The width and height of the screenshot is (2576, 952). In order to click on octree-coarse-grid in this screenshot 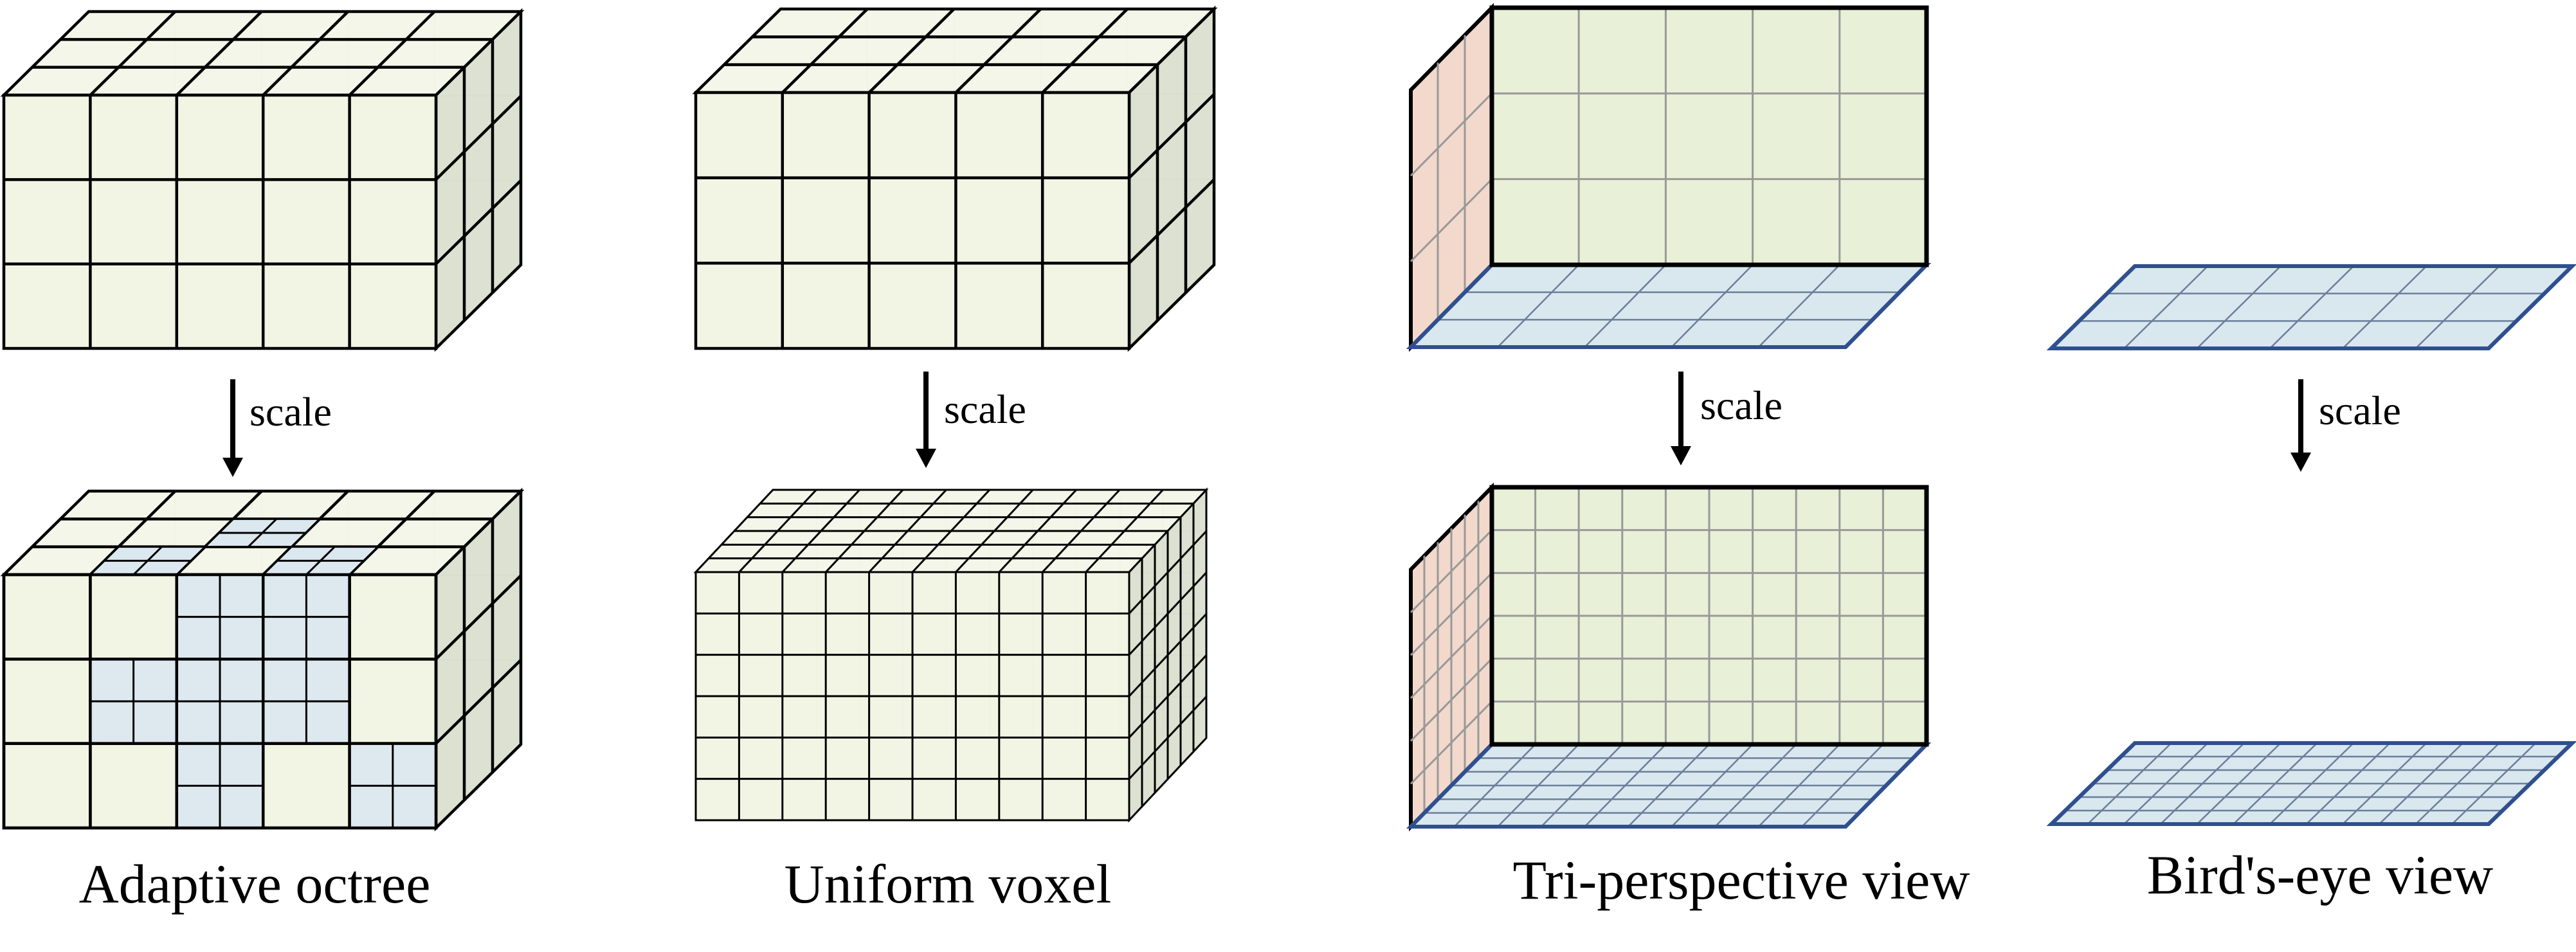, I will do `click(262, 180)`.